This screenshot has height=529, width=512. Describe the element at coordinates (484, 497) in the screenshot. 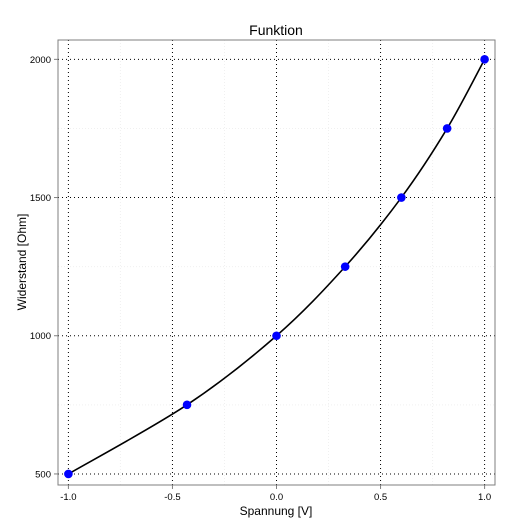

I see `x-tick-label: 1.0` at that location.